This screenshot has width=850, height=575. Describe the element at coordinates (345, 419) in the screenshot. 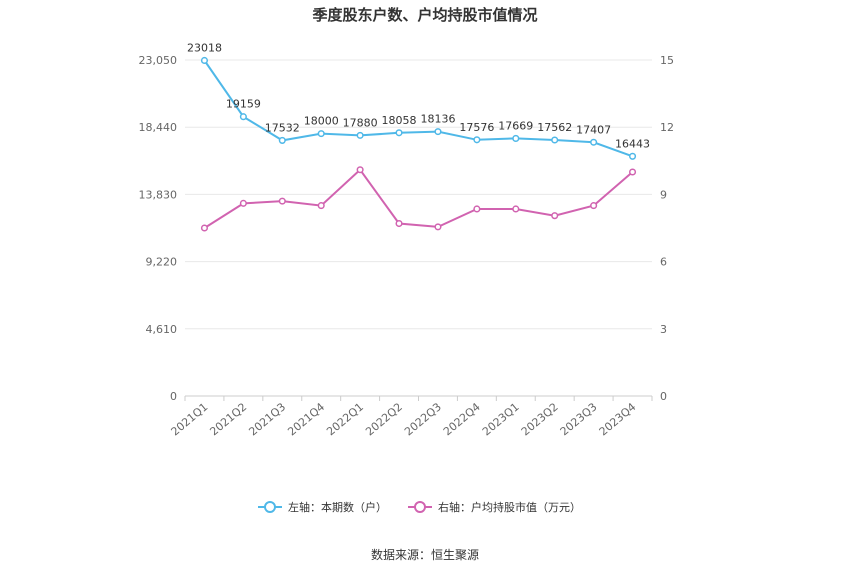

I see `x-tick-label: 2022Q1` at that location.